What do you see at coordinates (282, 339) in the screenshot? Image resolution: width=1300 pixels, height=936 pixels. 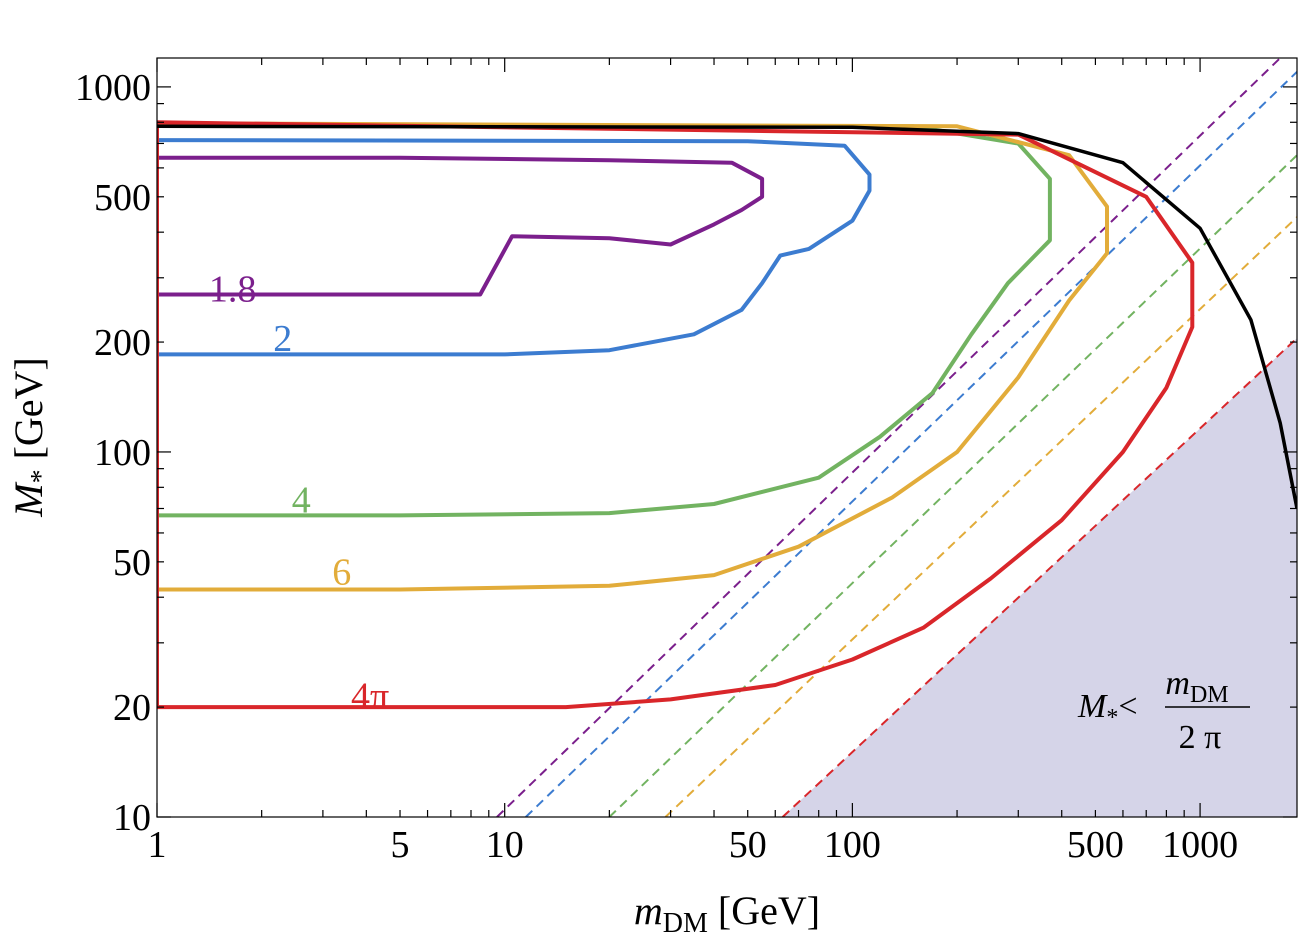 I see `contour-label-2: 2` at bounding box center [282, 339].